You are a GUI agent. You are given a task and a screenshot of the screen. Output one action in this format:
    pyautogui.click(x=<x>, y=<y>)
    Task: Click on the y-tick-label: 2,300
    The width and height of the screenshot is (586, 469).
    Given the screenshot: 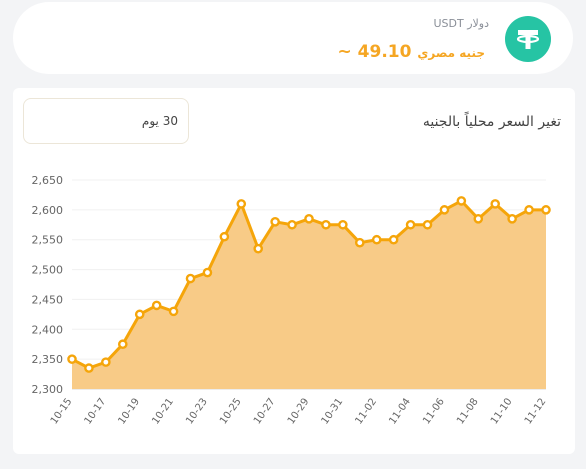 What is the action you would take?
    pyautogui.click(x=48, y=389)
    